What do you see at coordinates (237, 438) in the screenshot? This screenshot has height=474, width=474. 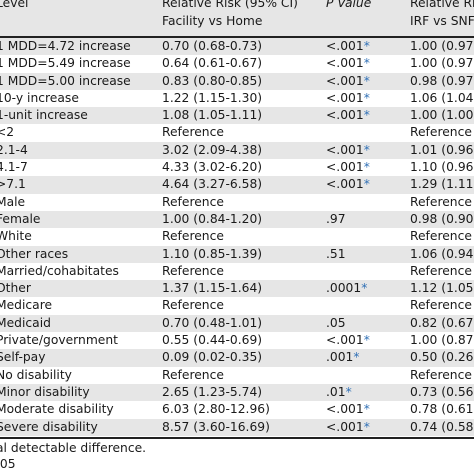 I see `bottom-rule` at bounding box center [237, 438].